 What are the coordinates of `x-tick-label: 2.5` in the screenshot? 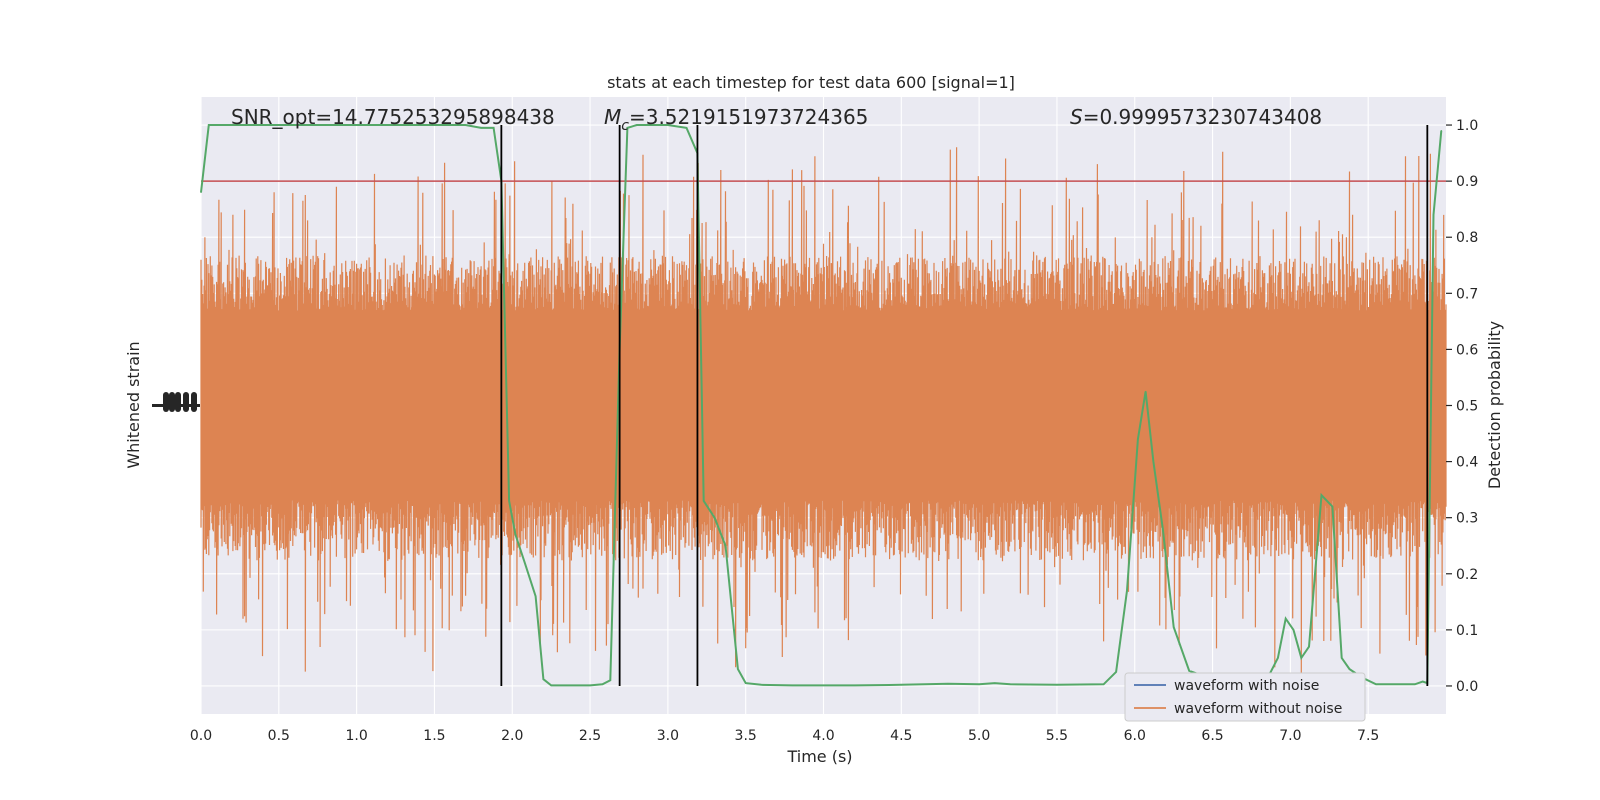 It's located at (590, 736).